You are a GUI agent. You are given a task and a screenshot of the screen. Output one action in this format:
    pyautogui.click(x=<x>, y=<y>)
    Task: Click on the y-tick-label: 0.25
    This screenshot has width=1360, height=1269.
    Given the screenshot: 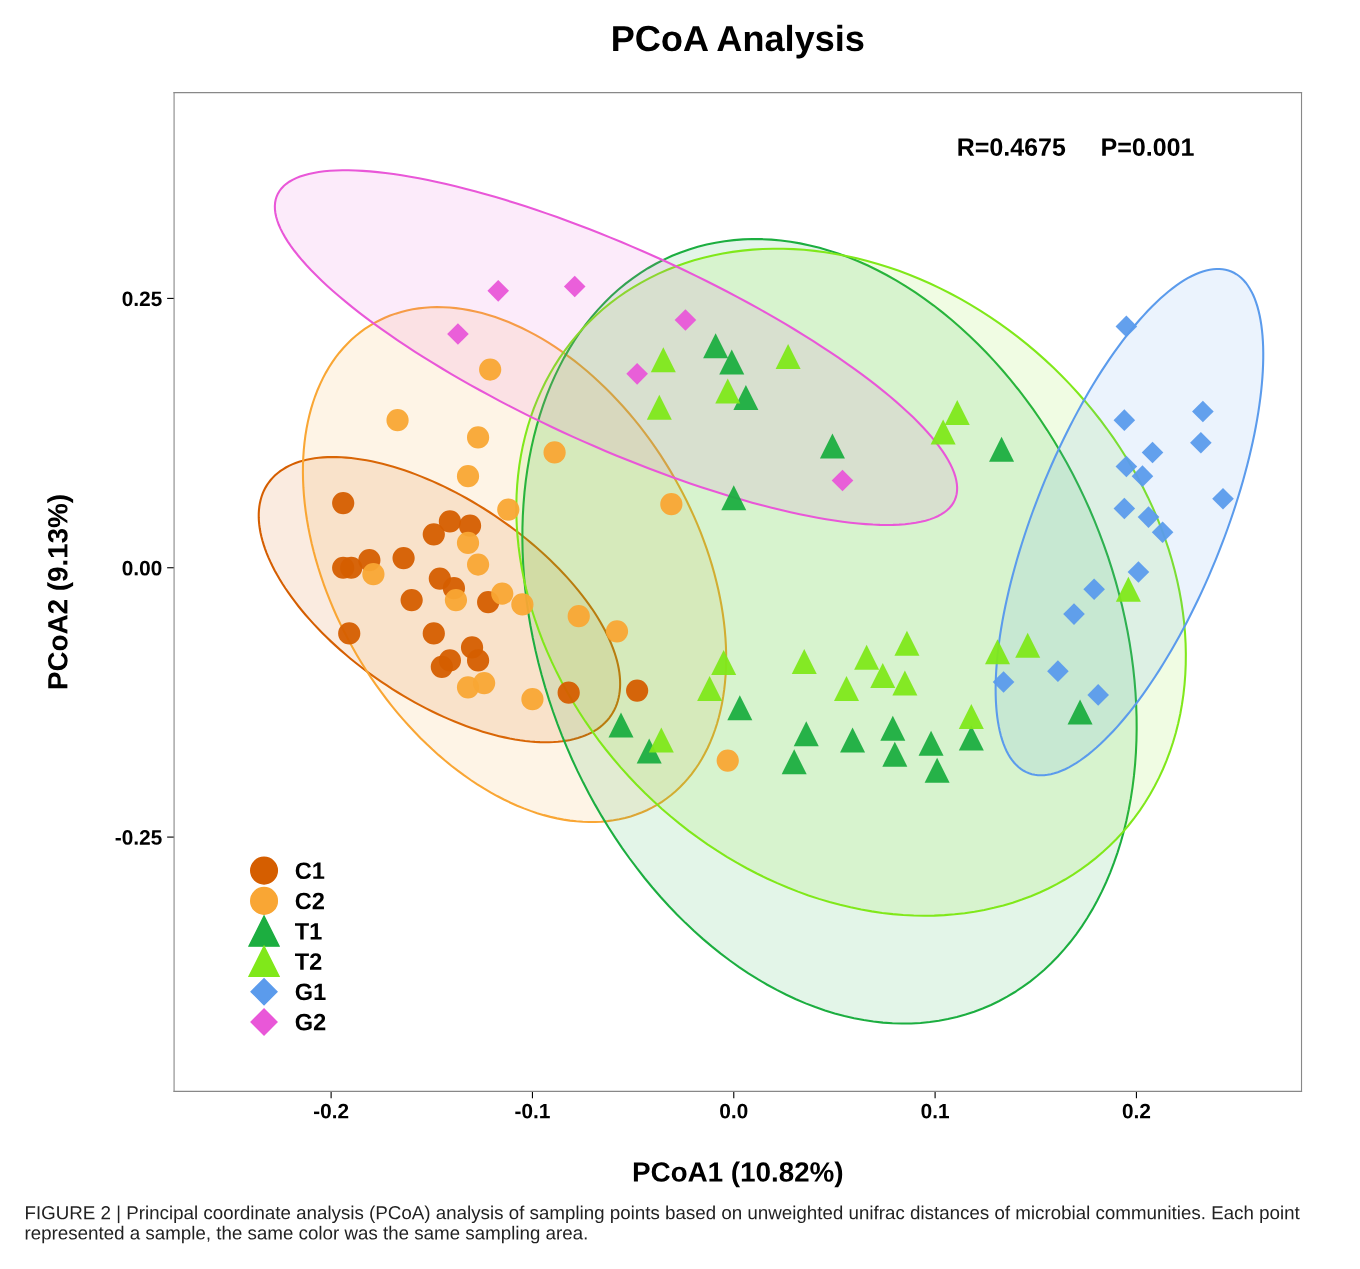 What is the action you would take?
    pyautogui.click(x=142, y=299)
    